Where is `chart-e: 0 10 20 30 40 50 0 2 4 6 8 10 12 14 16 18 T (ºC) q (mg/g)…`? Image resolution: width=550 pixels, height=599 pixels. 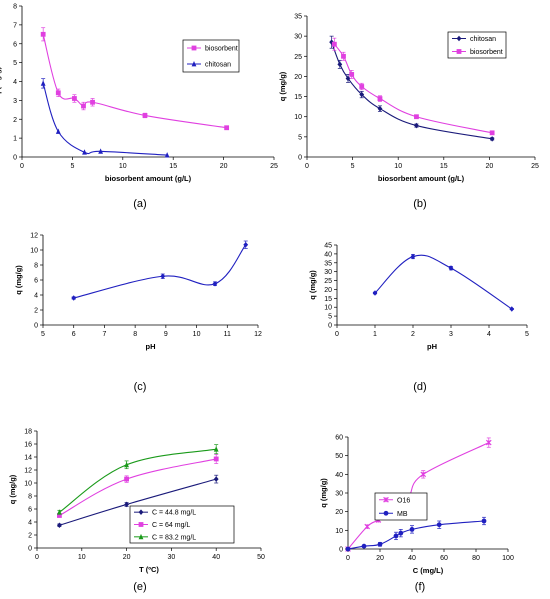 chart-e: 0 10 20 30 40 50 0 2 4 6 8 10 12 14 16 18 T (ºC) q (mg/g)… is located at coordinates (136, 511).